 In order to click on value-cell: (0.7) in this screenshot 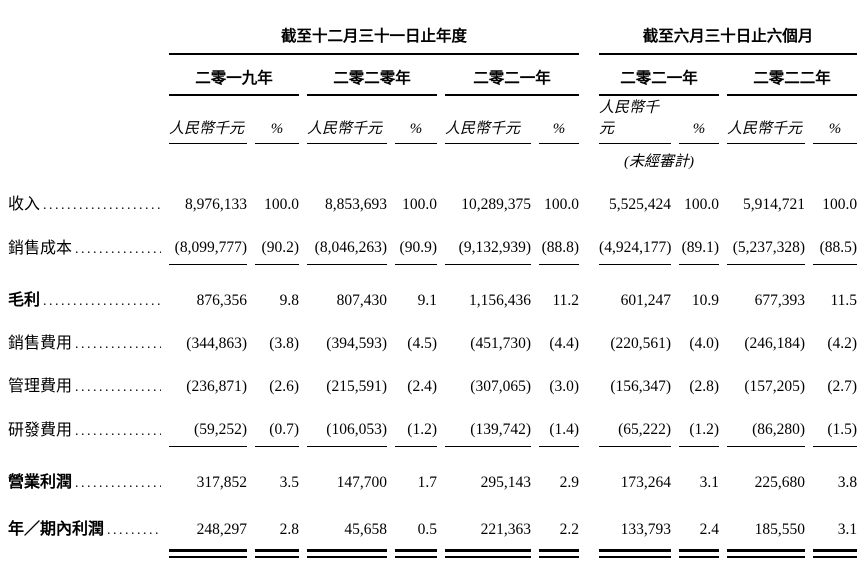, I will do `click(277, 425)`.